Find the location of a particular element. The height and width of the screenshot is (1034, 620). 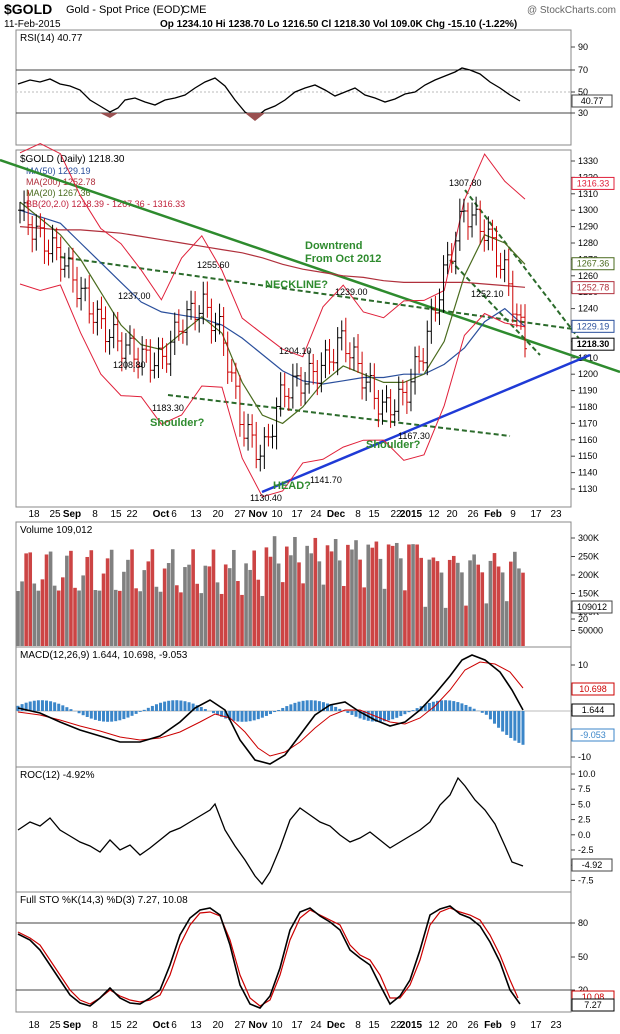

value-box-label: 1316.33 is located at coordinates (593, 183).